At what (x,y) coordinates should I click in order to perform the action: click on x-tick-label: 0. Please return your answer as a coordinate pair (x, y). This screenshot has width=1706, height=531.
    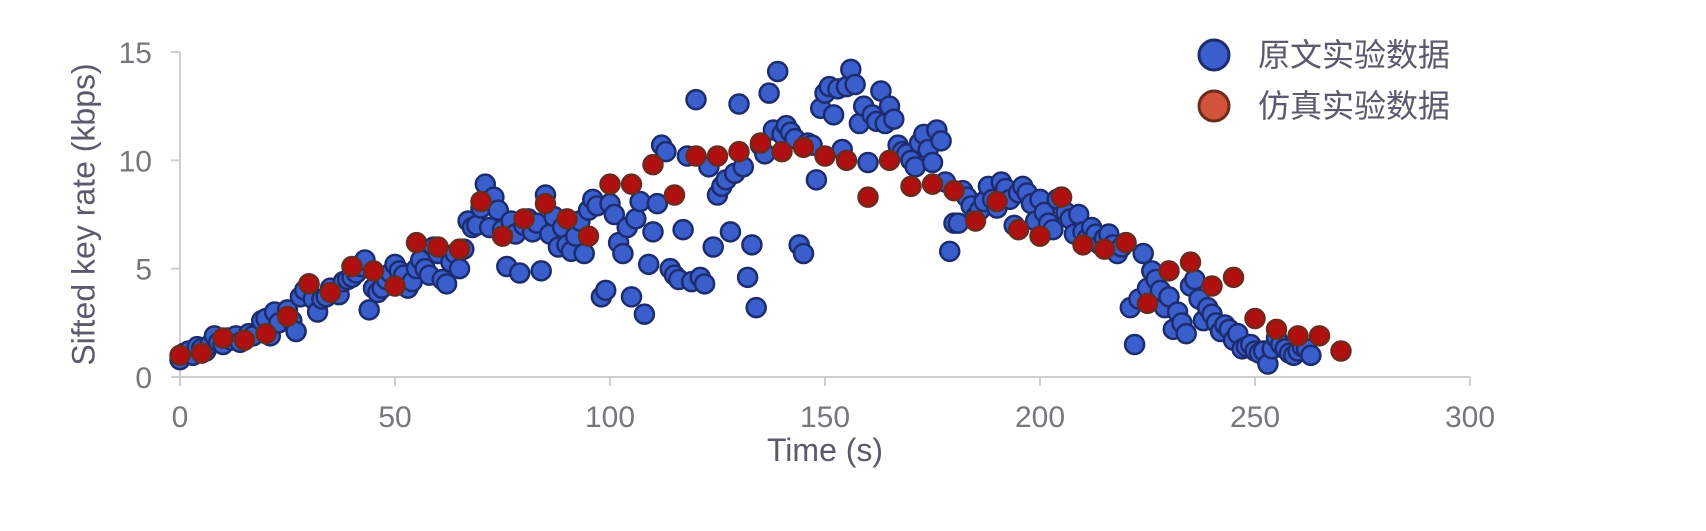
    Looking at the image, I should click on (180, 417).